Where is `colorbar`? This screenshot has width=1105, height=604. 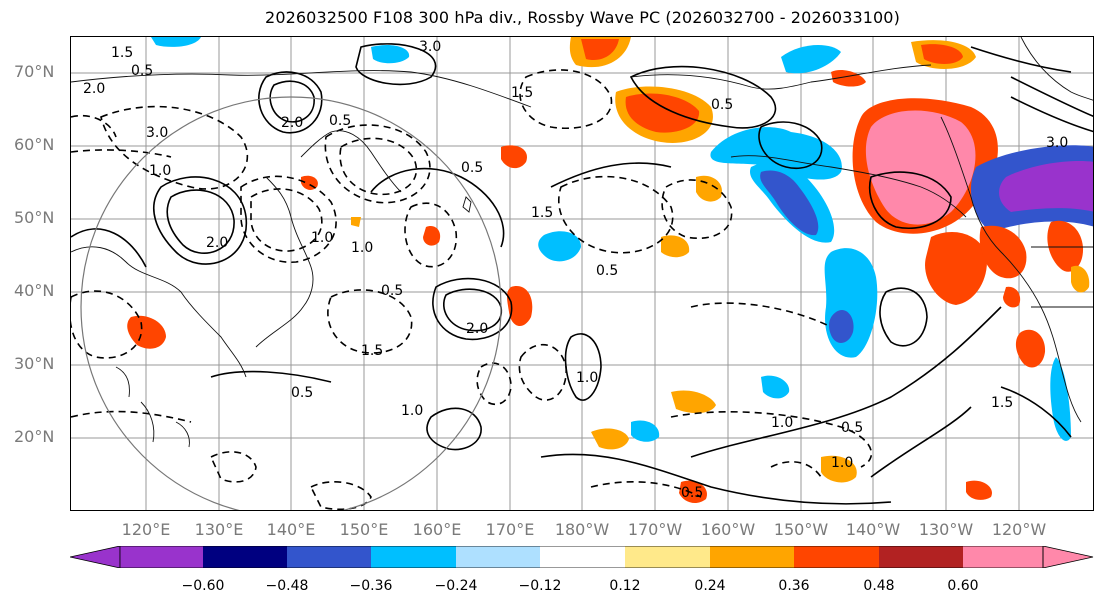
colorbar is located at coordinates (582, 557).